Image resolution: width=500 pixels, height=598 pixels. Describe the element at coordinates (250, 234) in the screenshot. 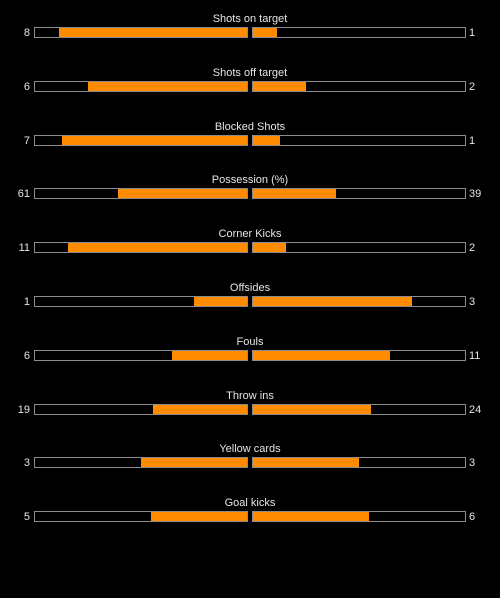

I see `stat-title: Corner Kicks` at that location.